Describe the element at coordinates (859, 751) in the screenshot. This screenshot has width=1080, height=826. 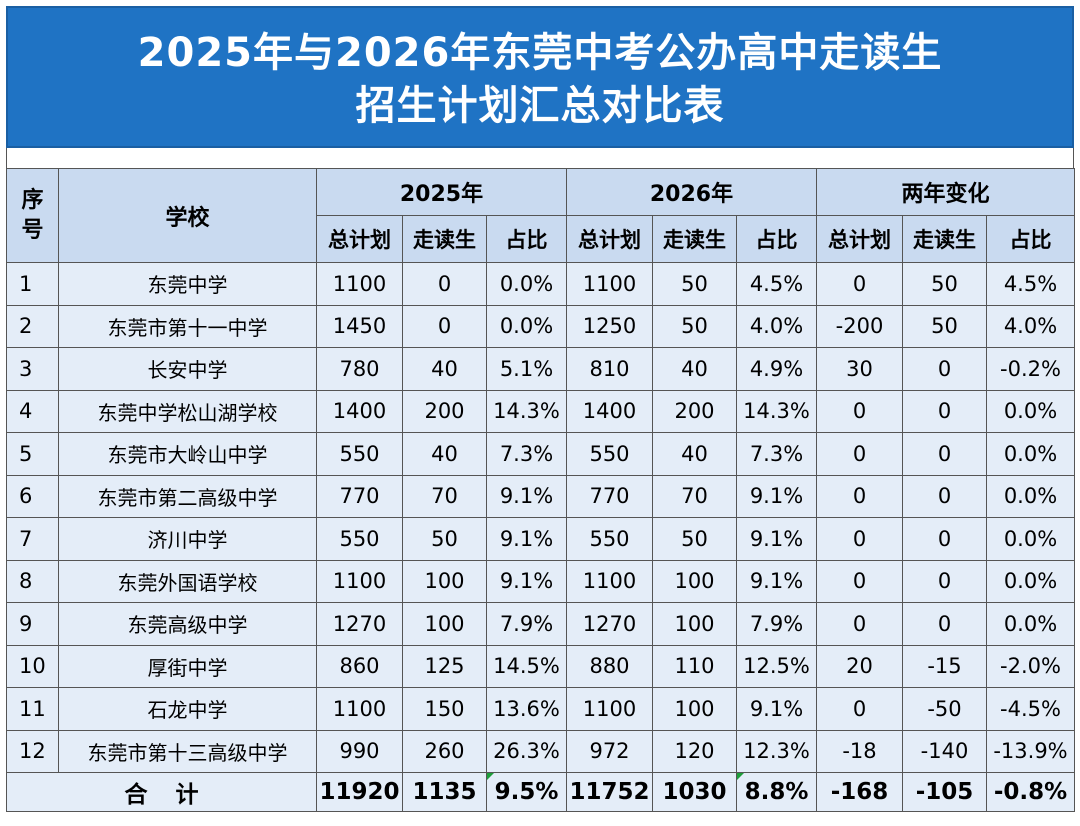
I see `cell-change-total: -18` at that location.